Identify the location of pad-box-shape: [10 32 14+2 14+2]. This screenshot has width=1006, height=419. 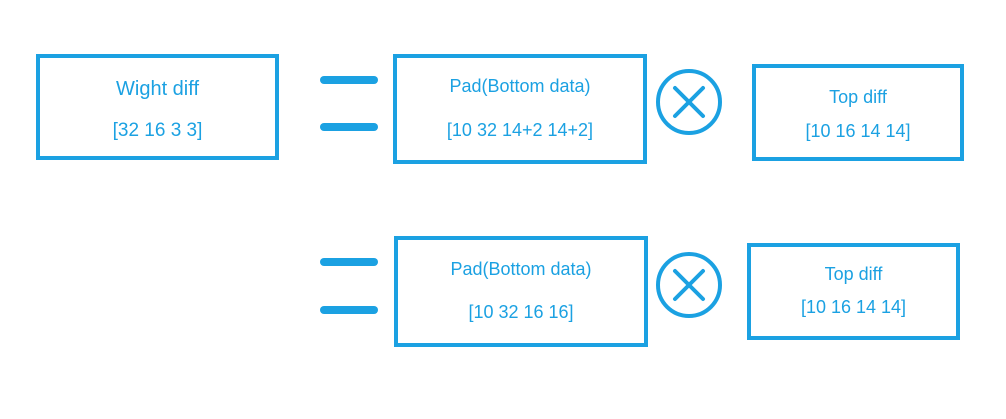
(520, 130).